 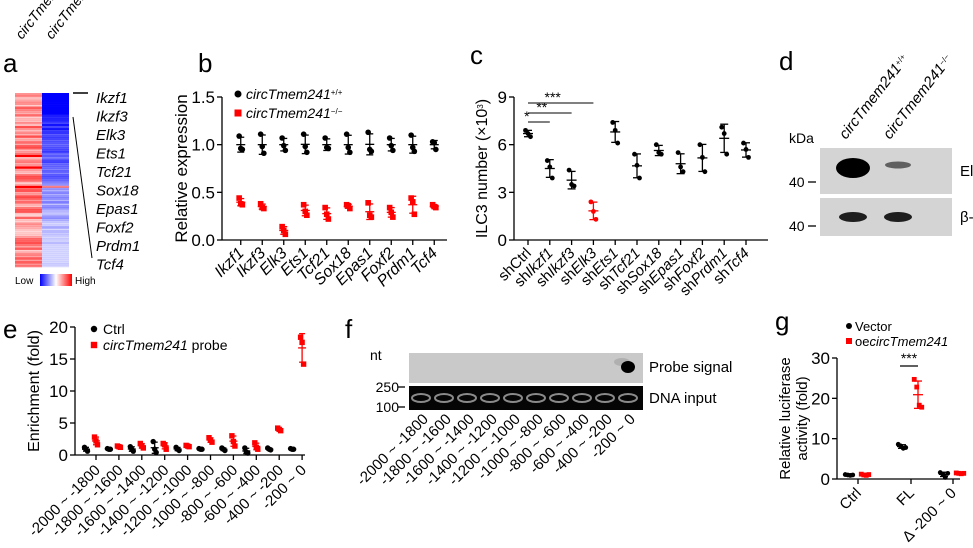 I want to click on row-label: DNA input, so click(x=683, y=398).